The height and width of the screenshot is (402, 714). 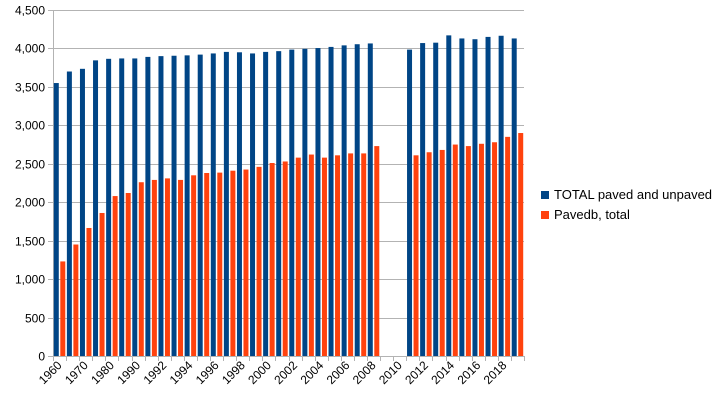 I want to click on y-tick-label: 2,500, so click(x=30, y=165).